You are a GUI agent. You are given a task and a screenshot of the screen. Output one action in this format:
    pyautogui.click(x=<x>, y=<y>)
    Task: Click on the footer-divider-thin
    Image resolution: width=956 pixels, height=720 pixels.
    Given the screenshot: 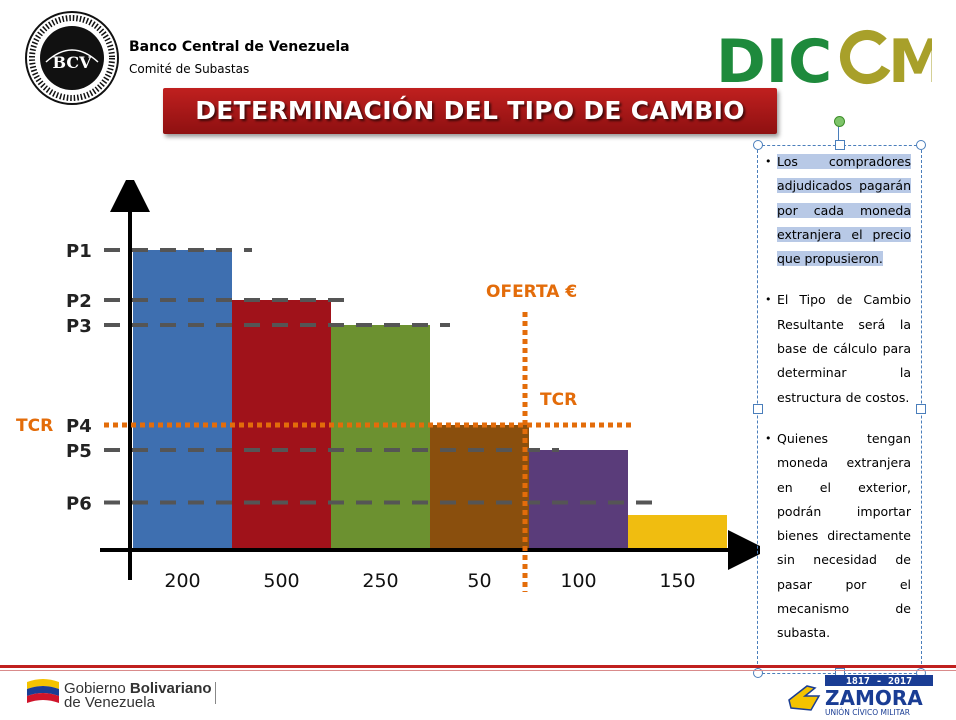 What is the action you would take?
    pyautogui.click(x=478, y=670)
    